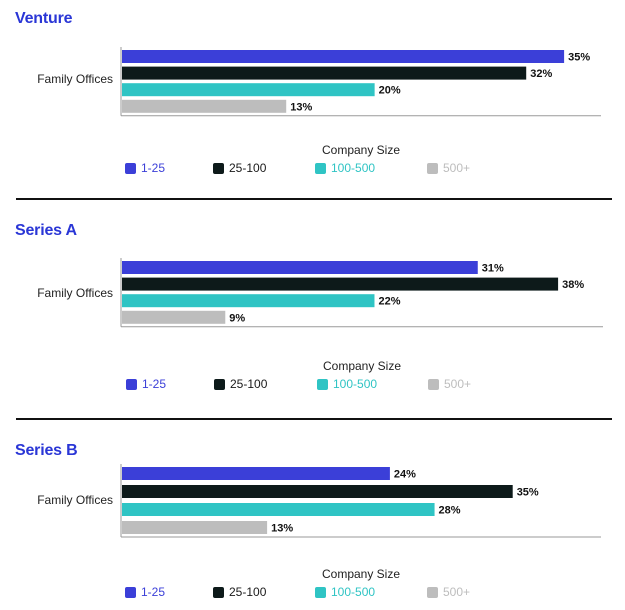 Image resolution: width=625 pixels, height=610 pixels. What do you see at coordinates (320, 293) in the screenshot?
I see `bar-chart: Family Offices 31% 38% 22% 9%` at bounding box center [320, 293].